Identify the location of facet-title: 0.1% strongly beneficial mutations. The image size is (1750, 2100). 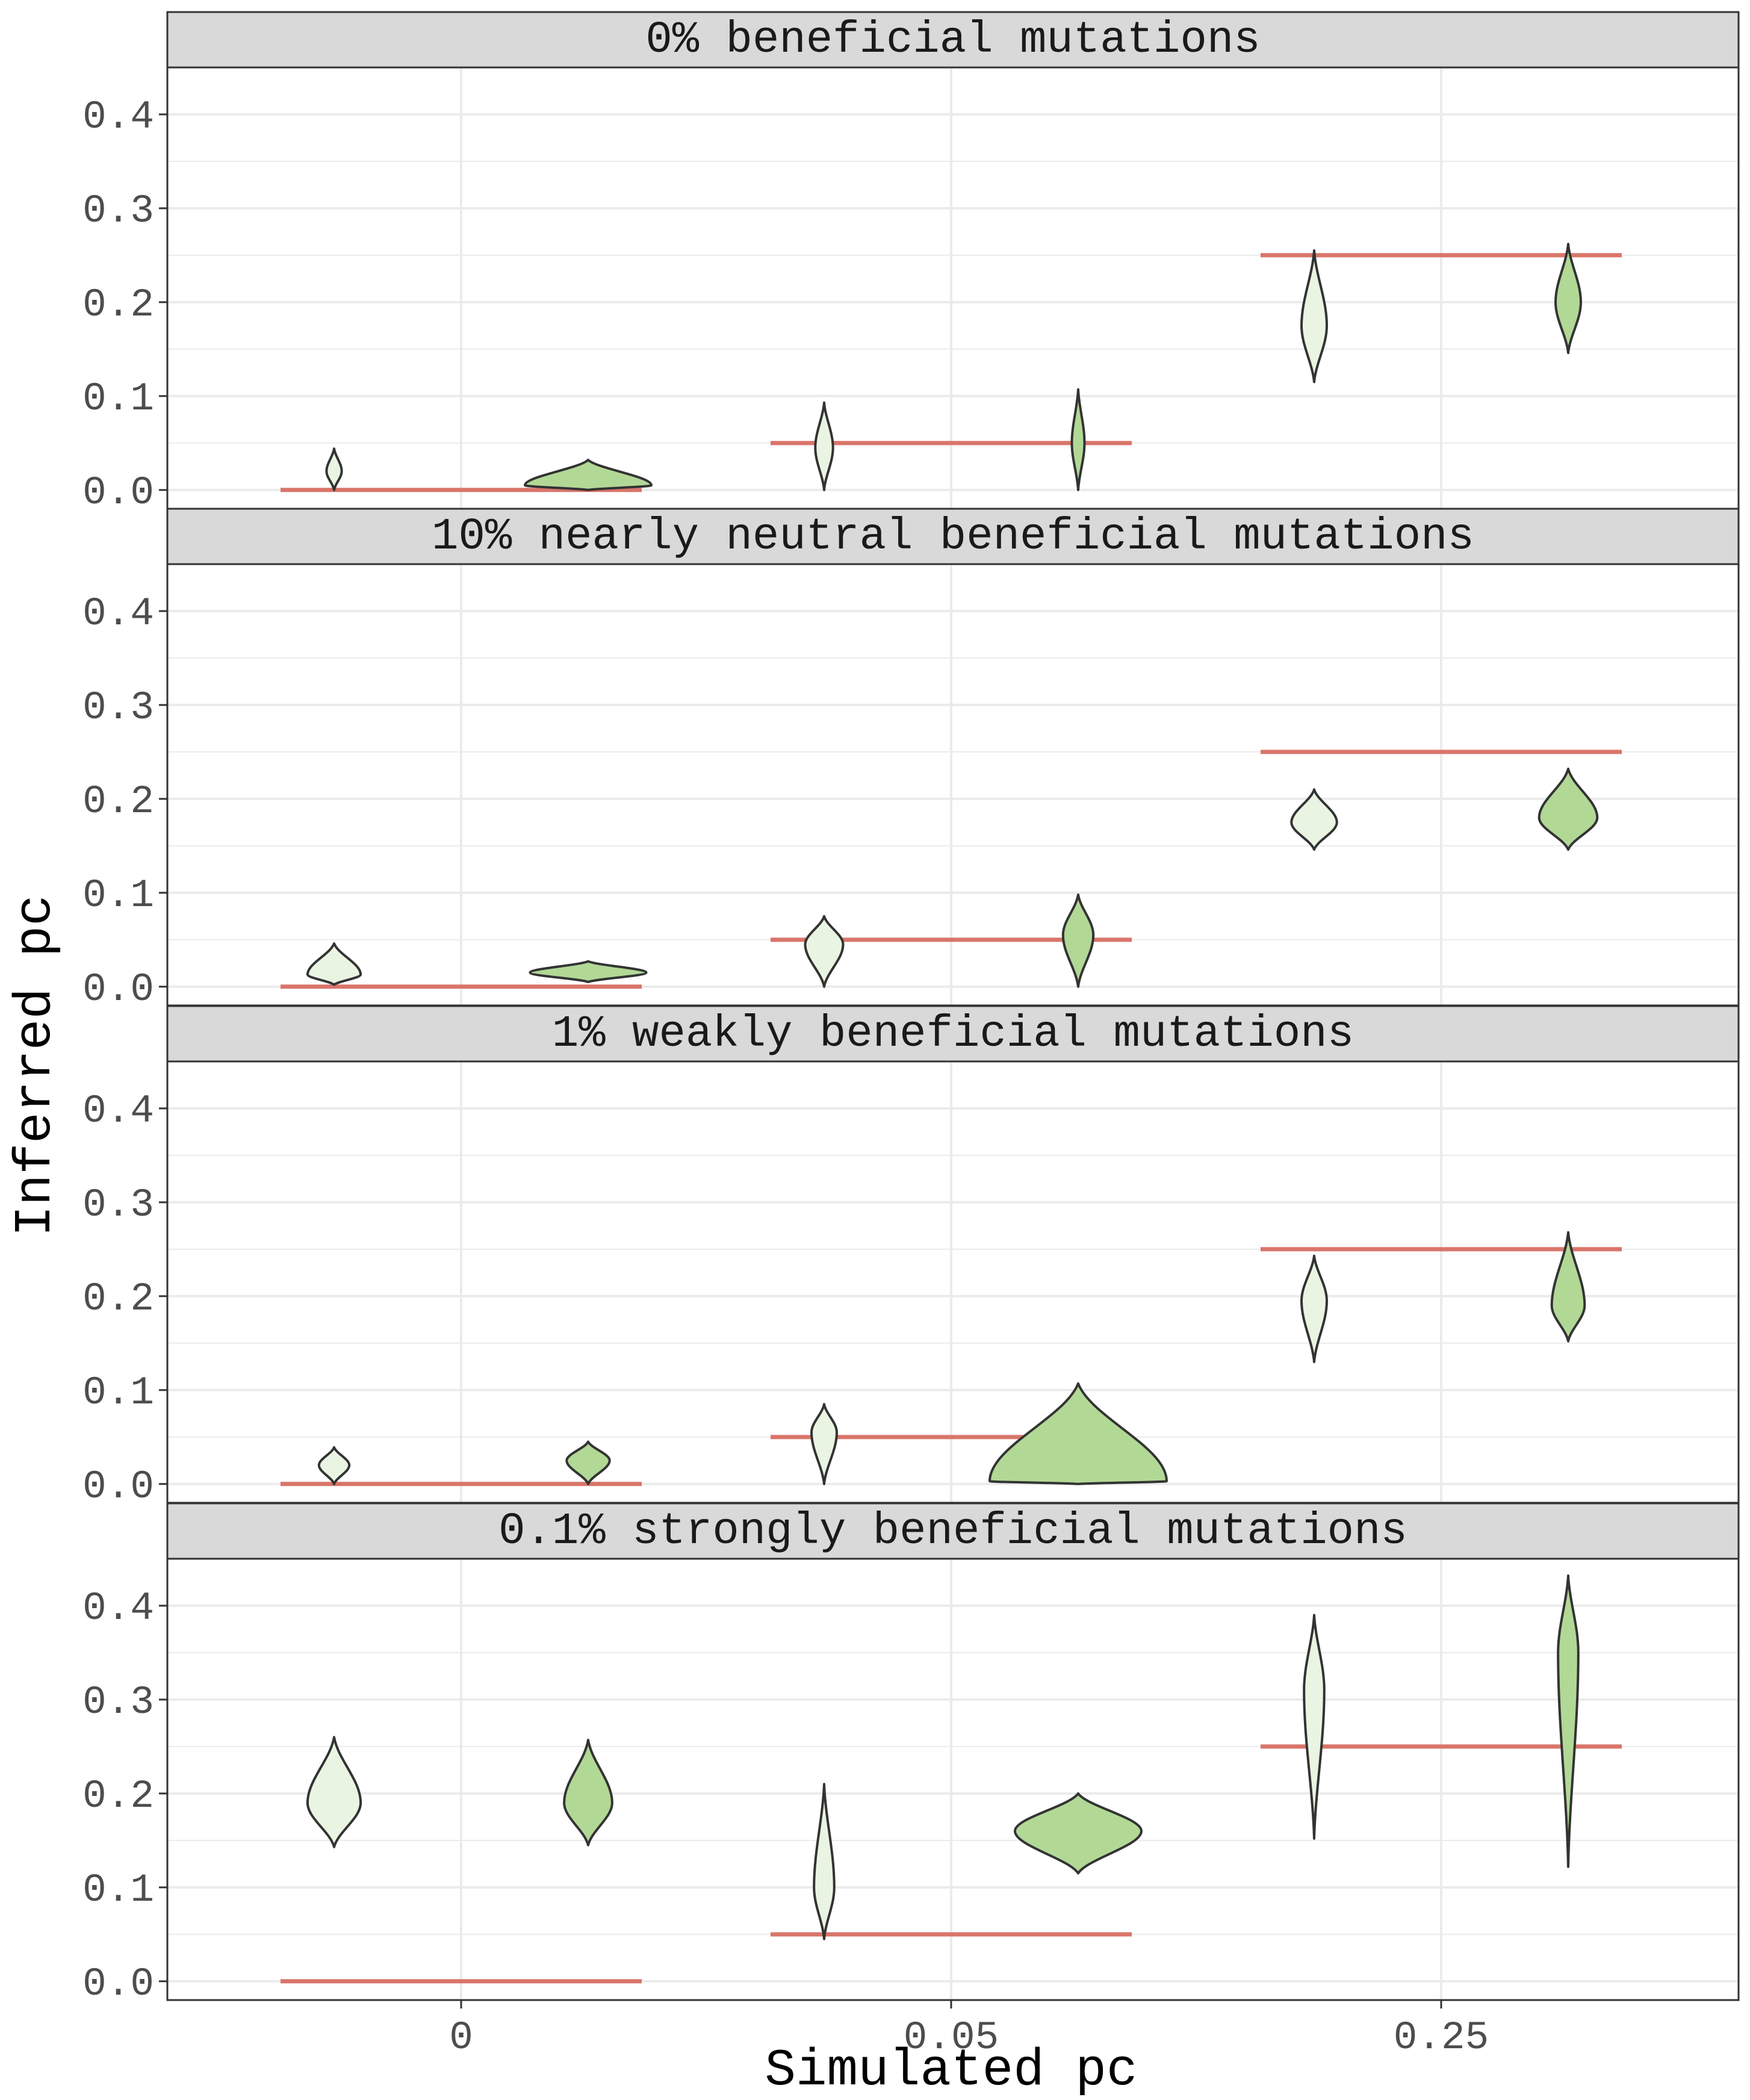
(952, 1531).